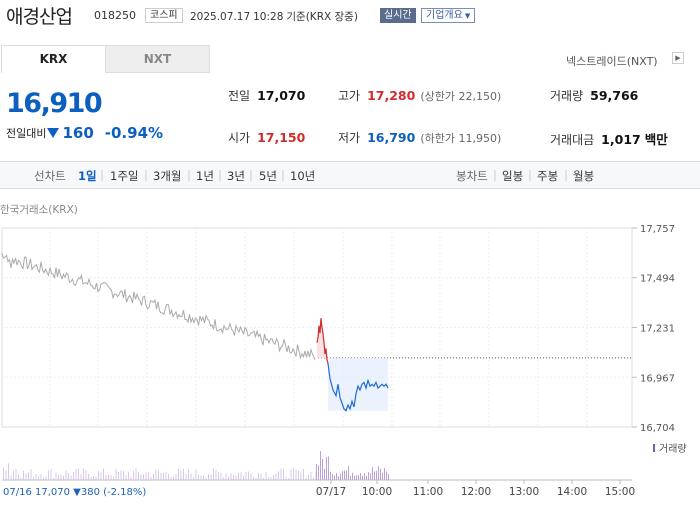  What do you see at coordinates (377, 492) in the screenshot?
I see `x-tick-label: 10:00` at bounding box center [377, 492].